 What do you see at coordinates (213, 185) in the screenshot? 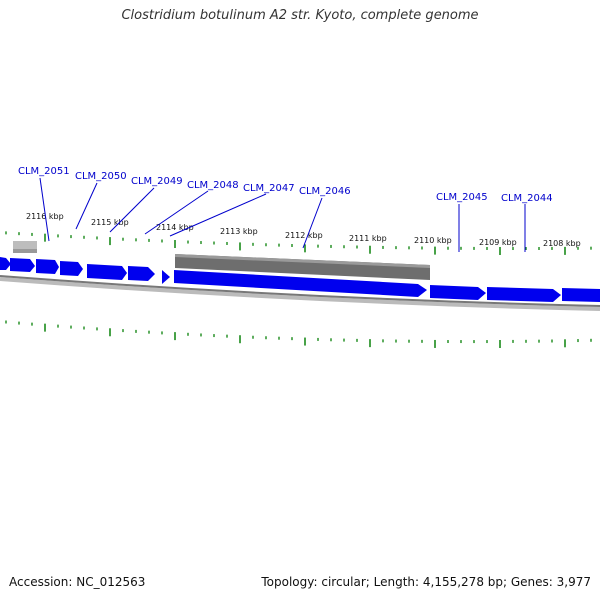
I see `gene-label: CLM_2048` at bounding box center [213, 185].